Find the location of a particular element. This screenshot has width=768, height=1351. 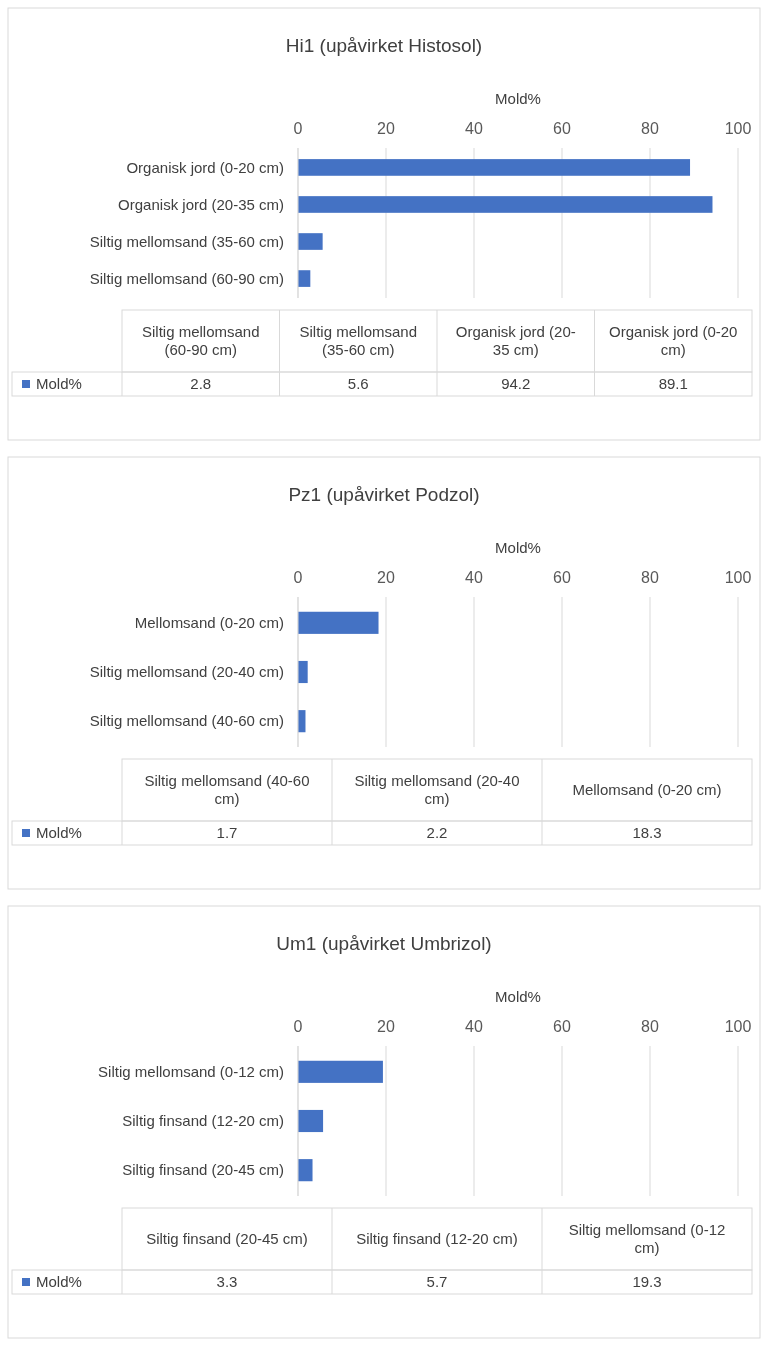

y-tick-label: Siltig mellomsand (60-90 cm) is located at coordinates (186, 278).